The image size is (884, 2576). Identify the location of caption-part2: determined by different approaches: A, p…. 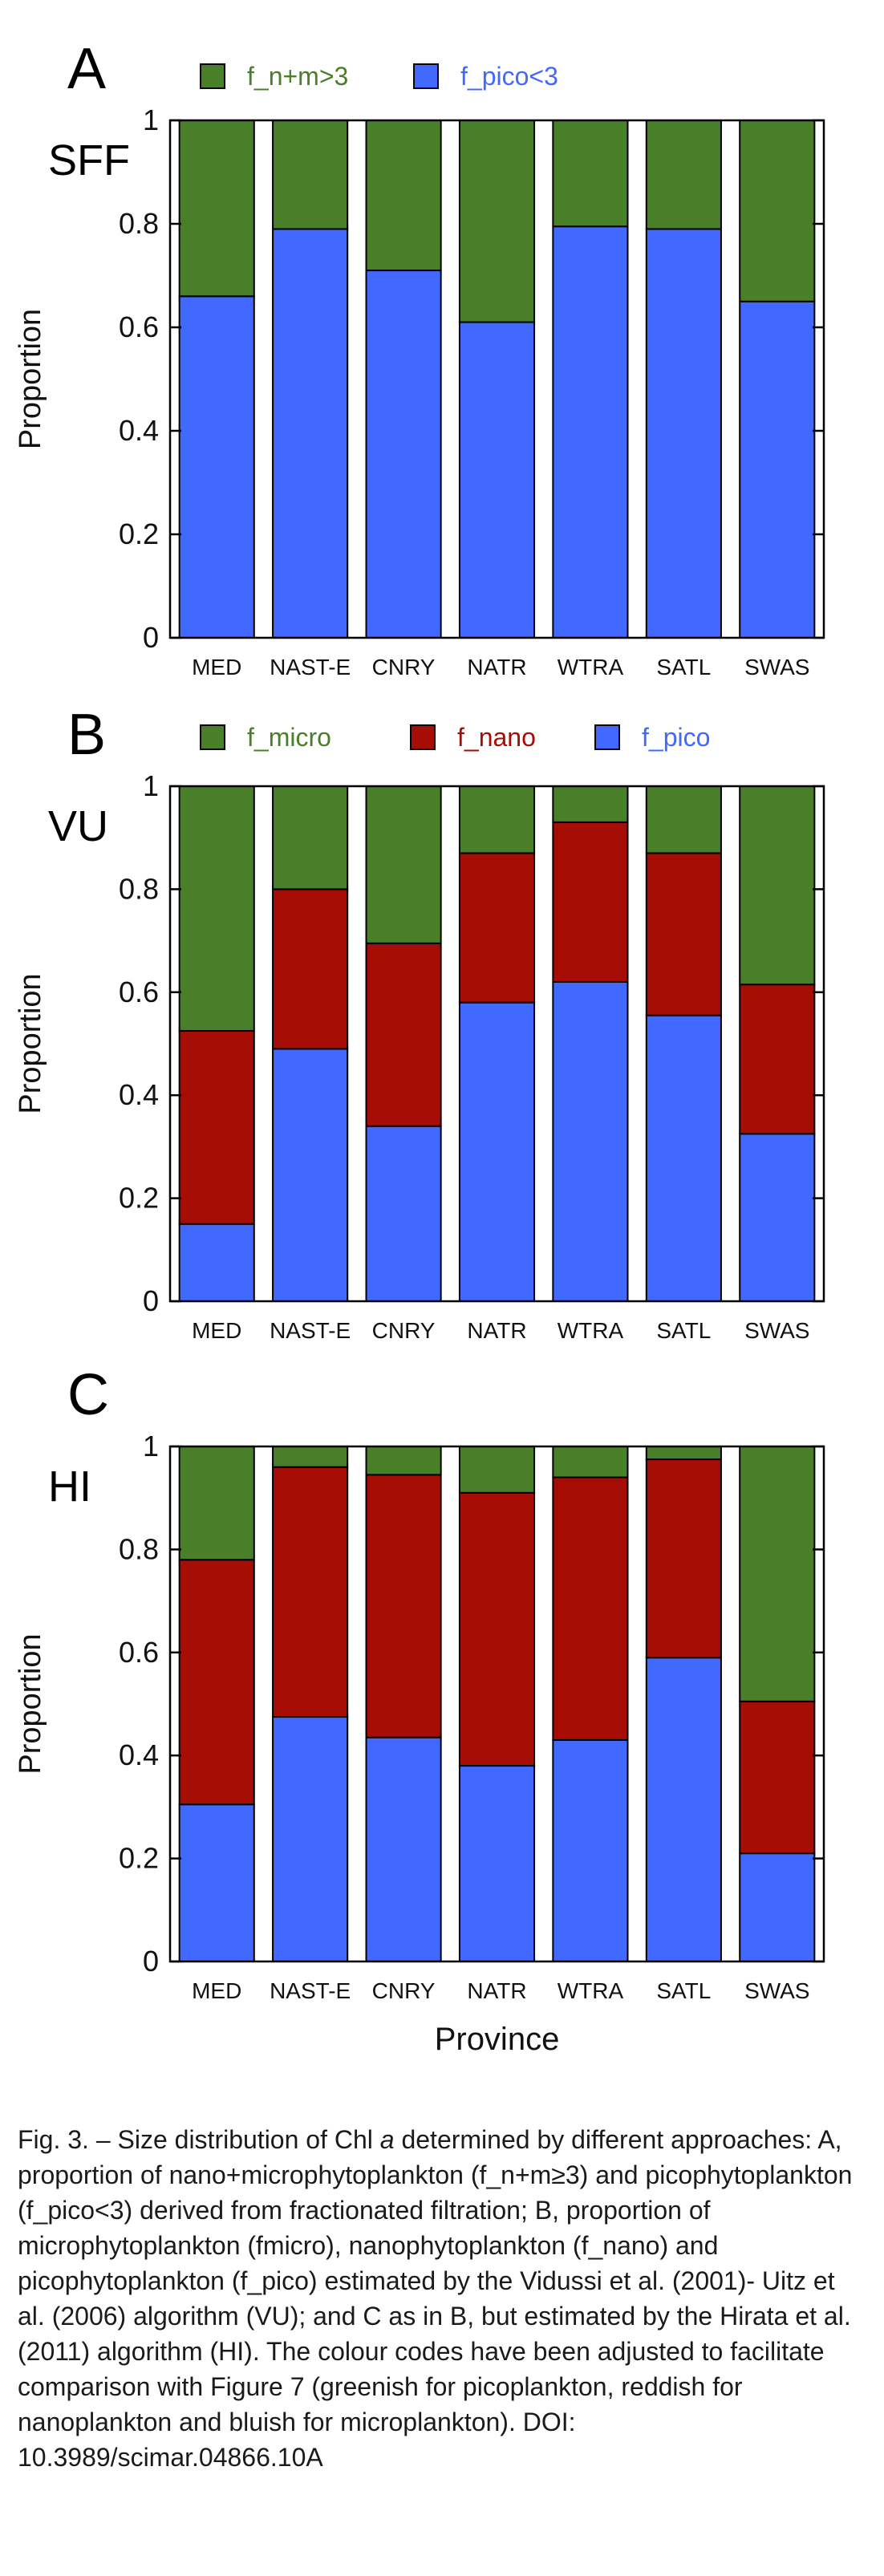
(435, 2298).